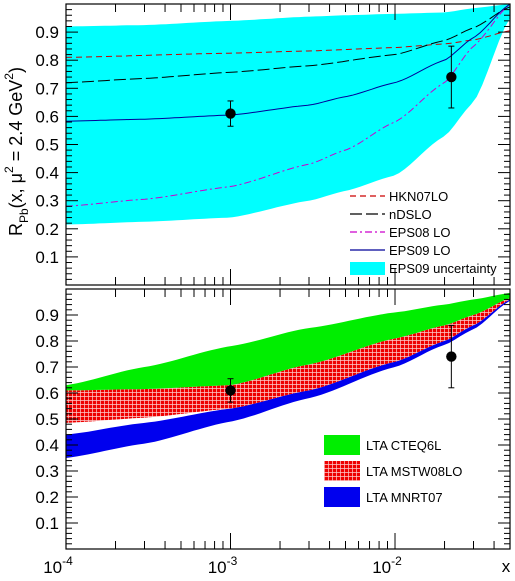 Image resolution: width=515 pixels, height=581 pixels. I want to click on x-tick-label: 10⁻², so click(387, 565).